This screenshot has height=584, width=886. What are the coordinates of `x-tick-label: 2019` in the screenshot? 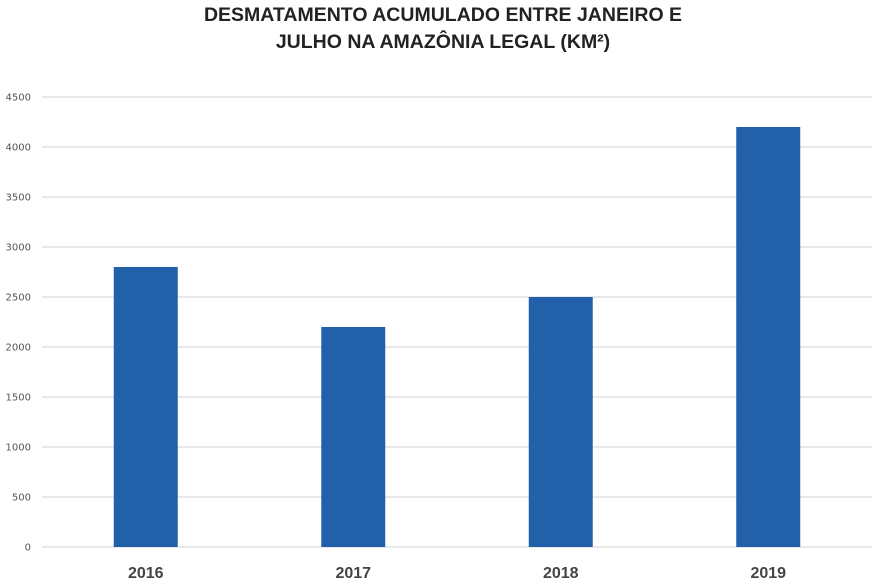 It's located at (768, 573).